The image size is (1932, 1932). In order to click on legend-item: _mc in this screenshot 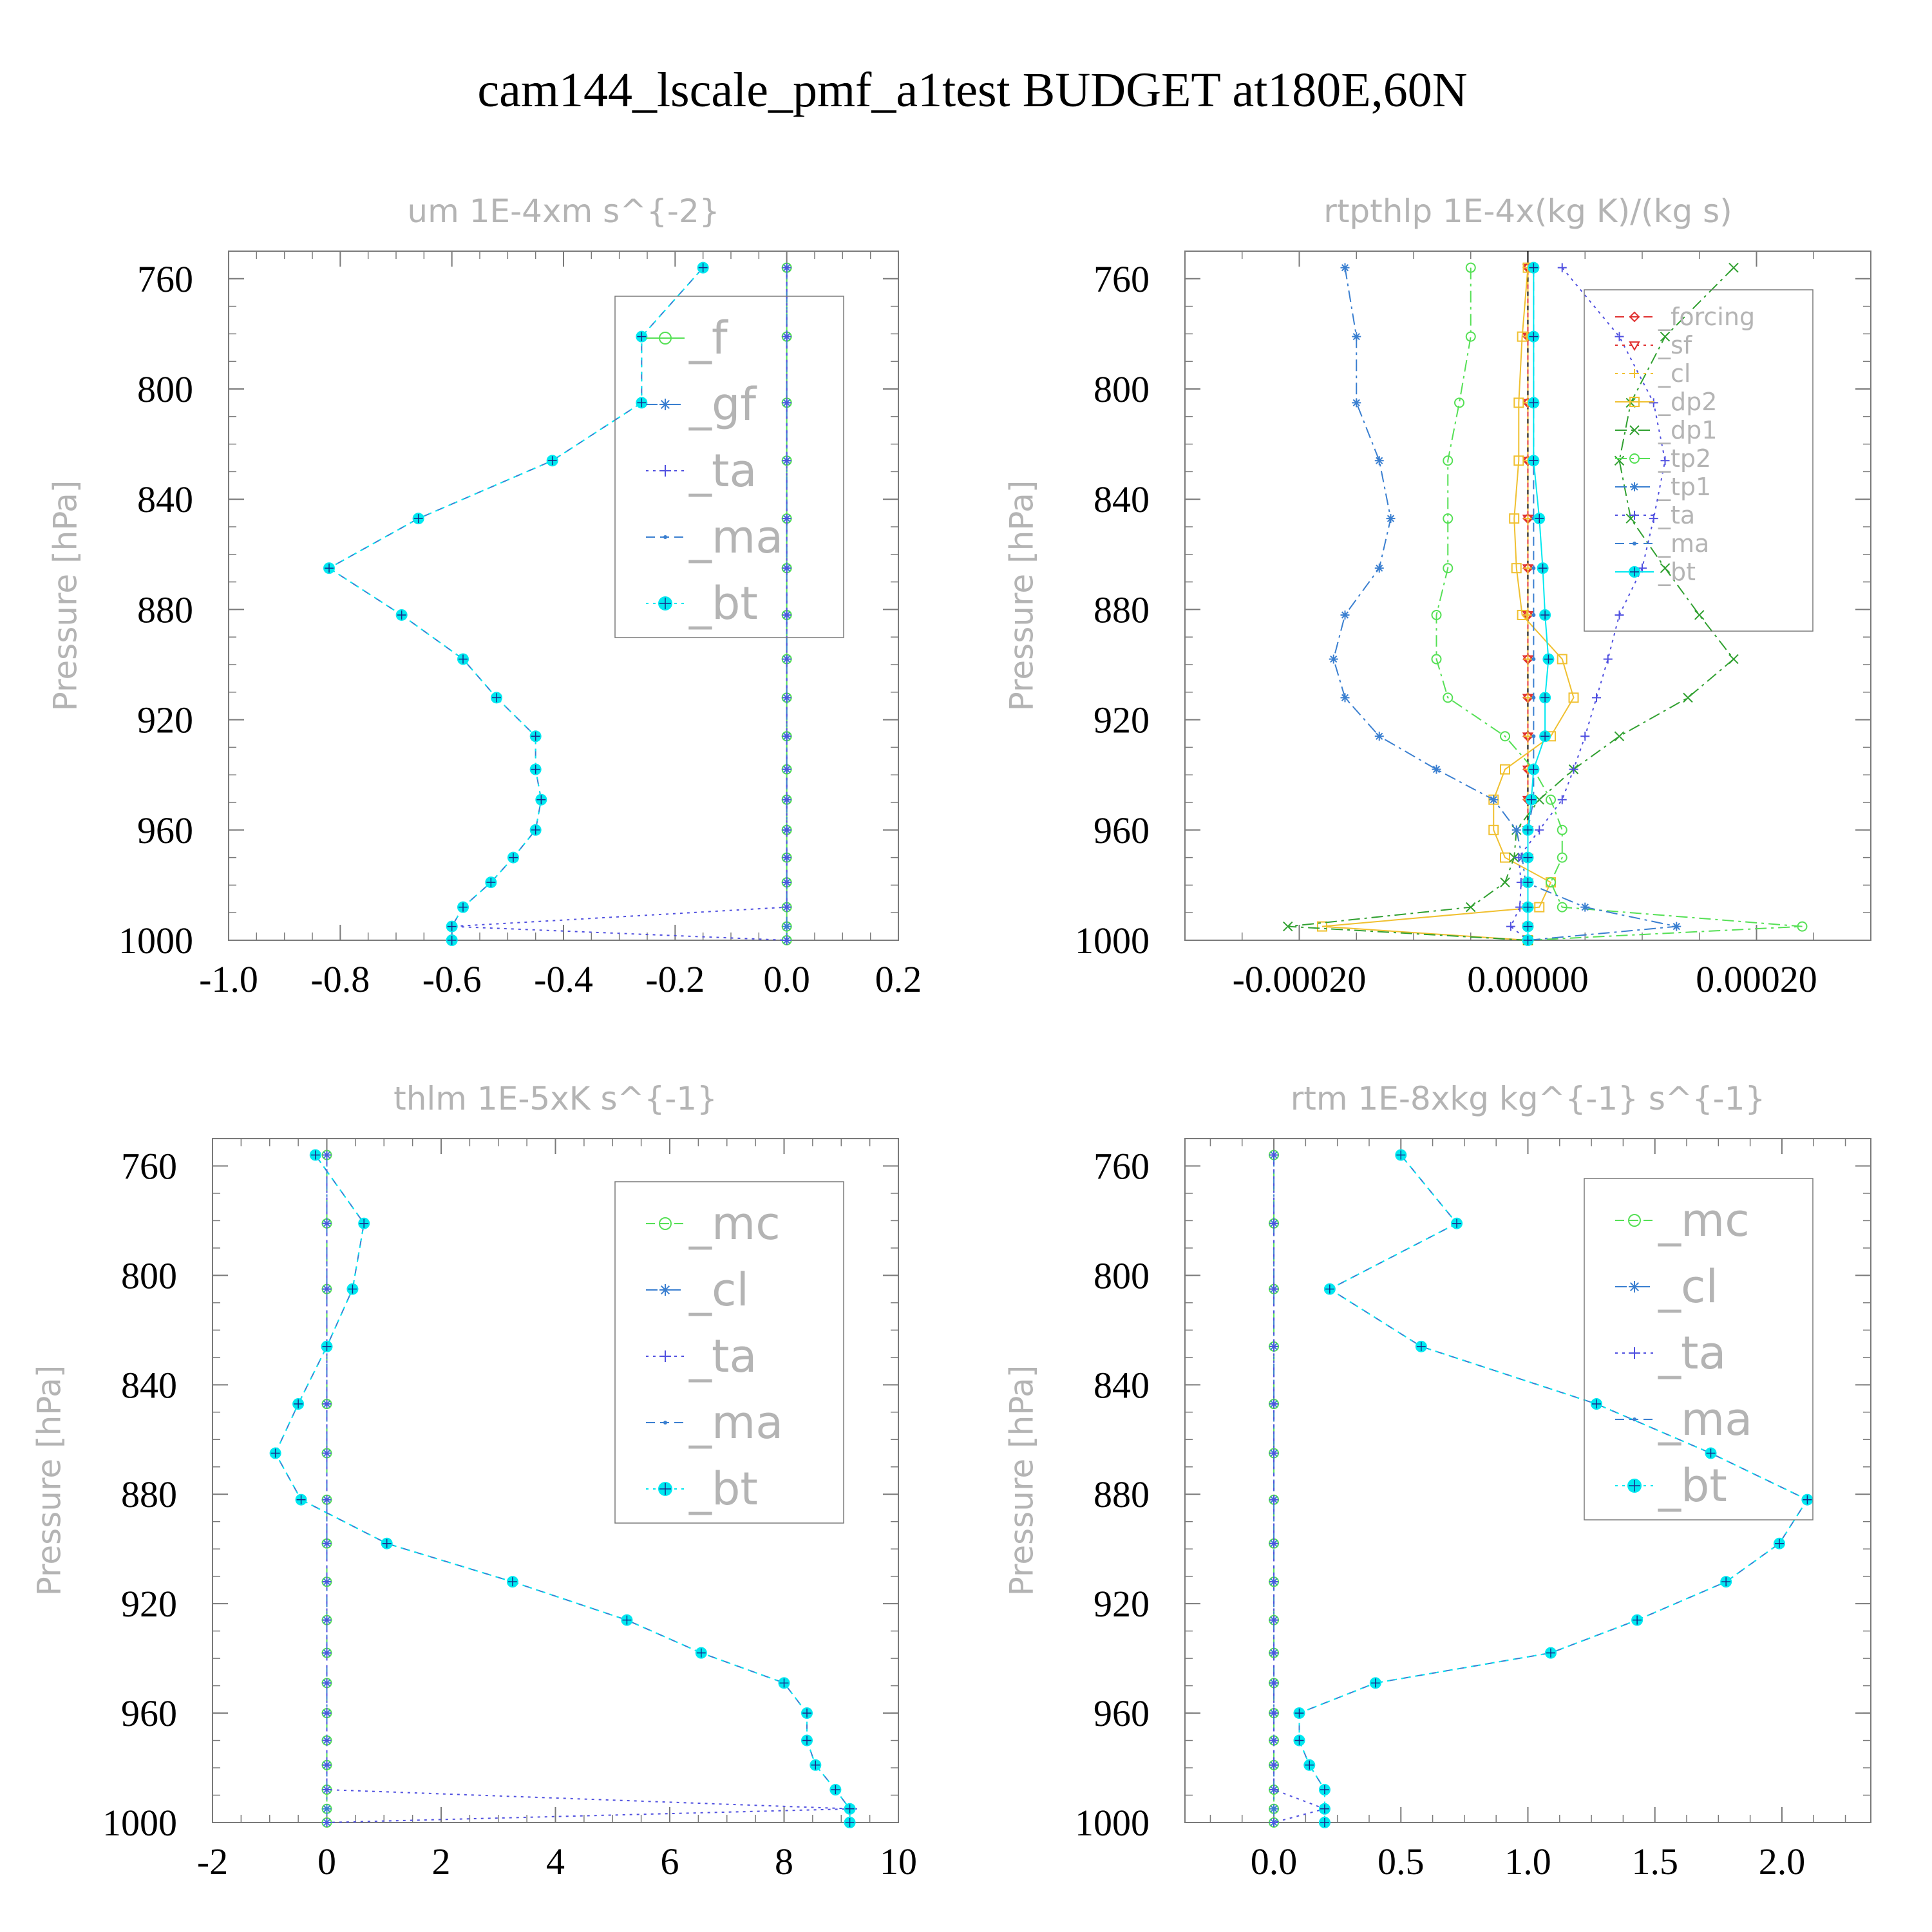, I will do `click(714, 1223)`.